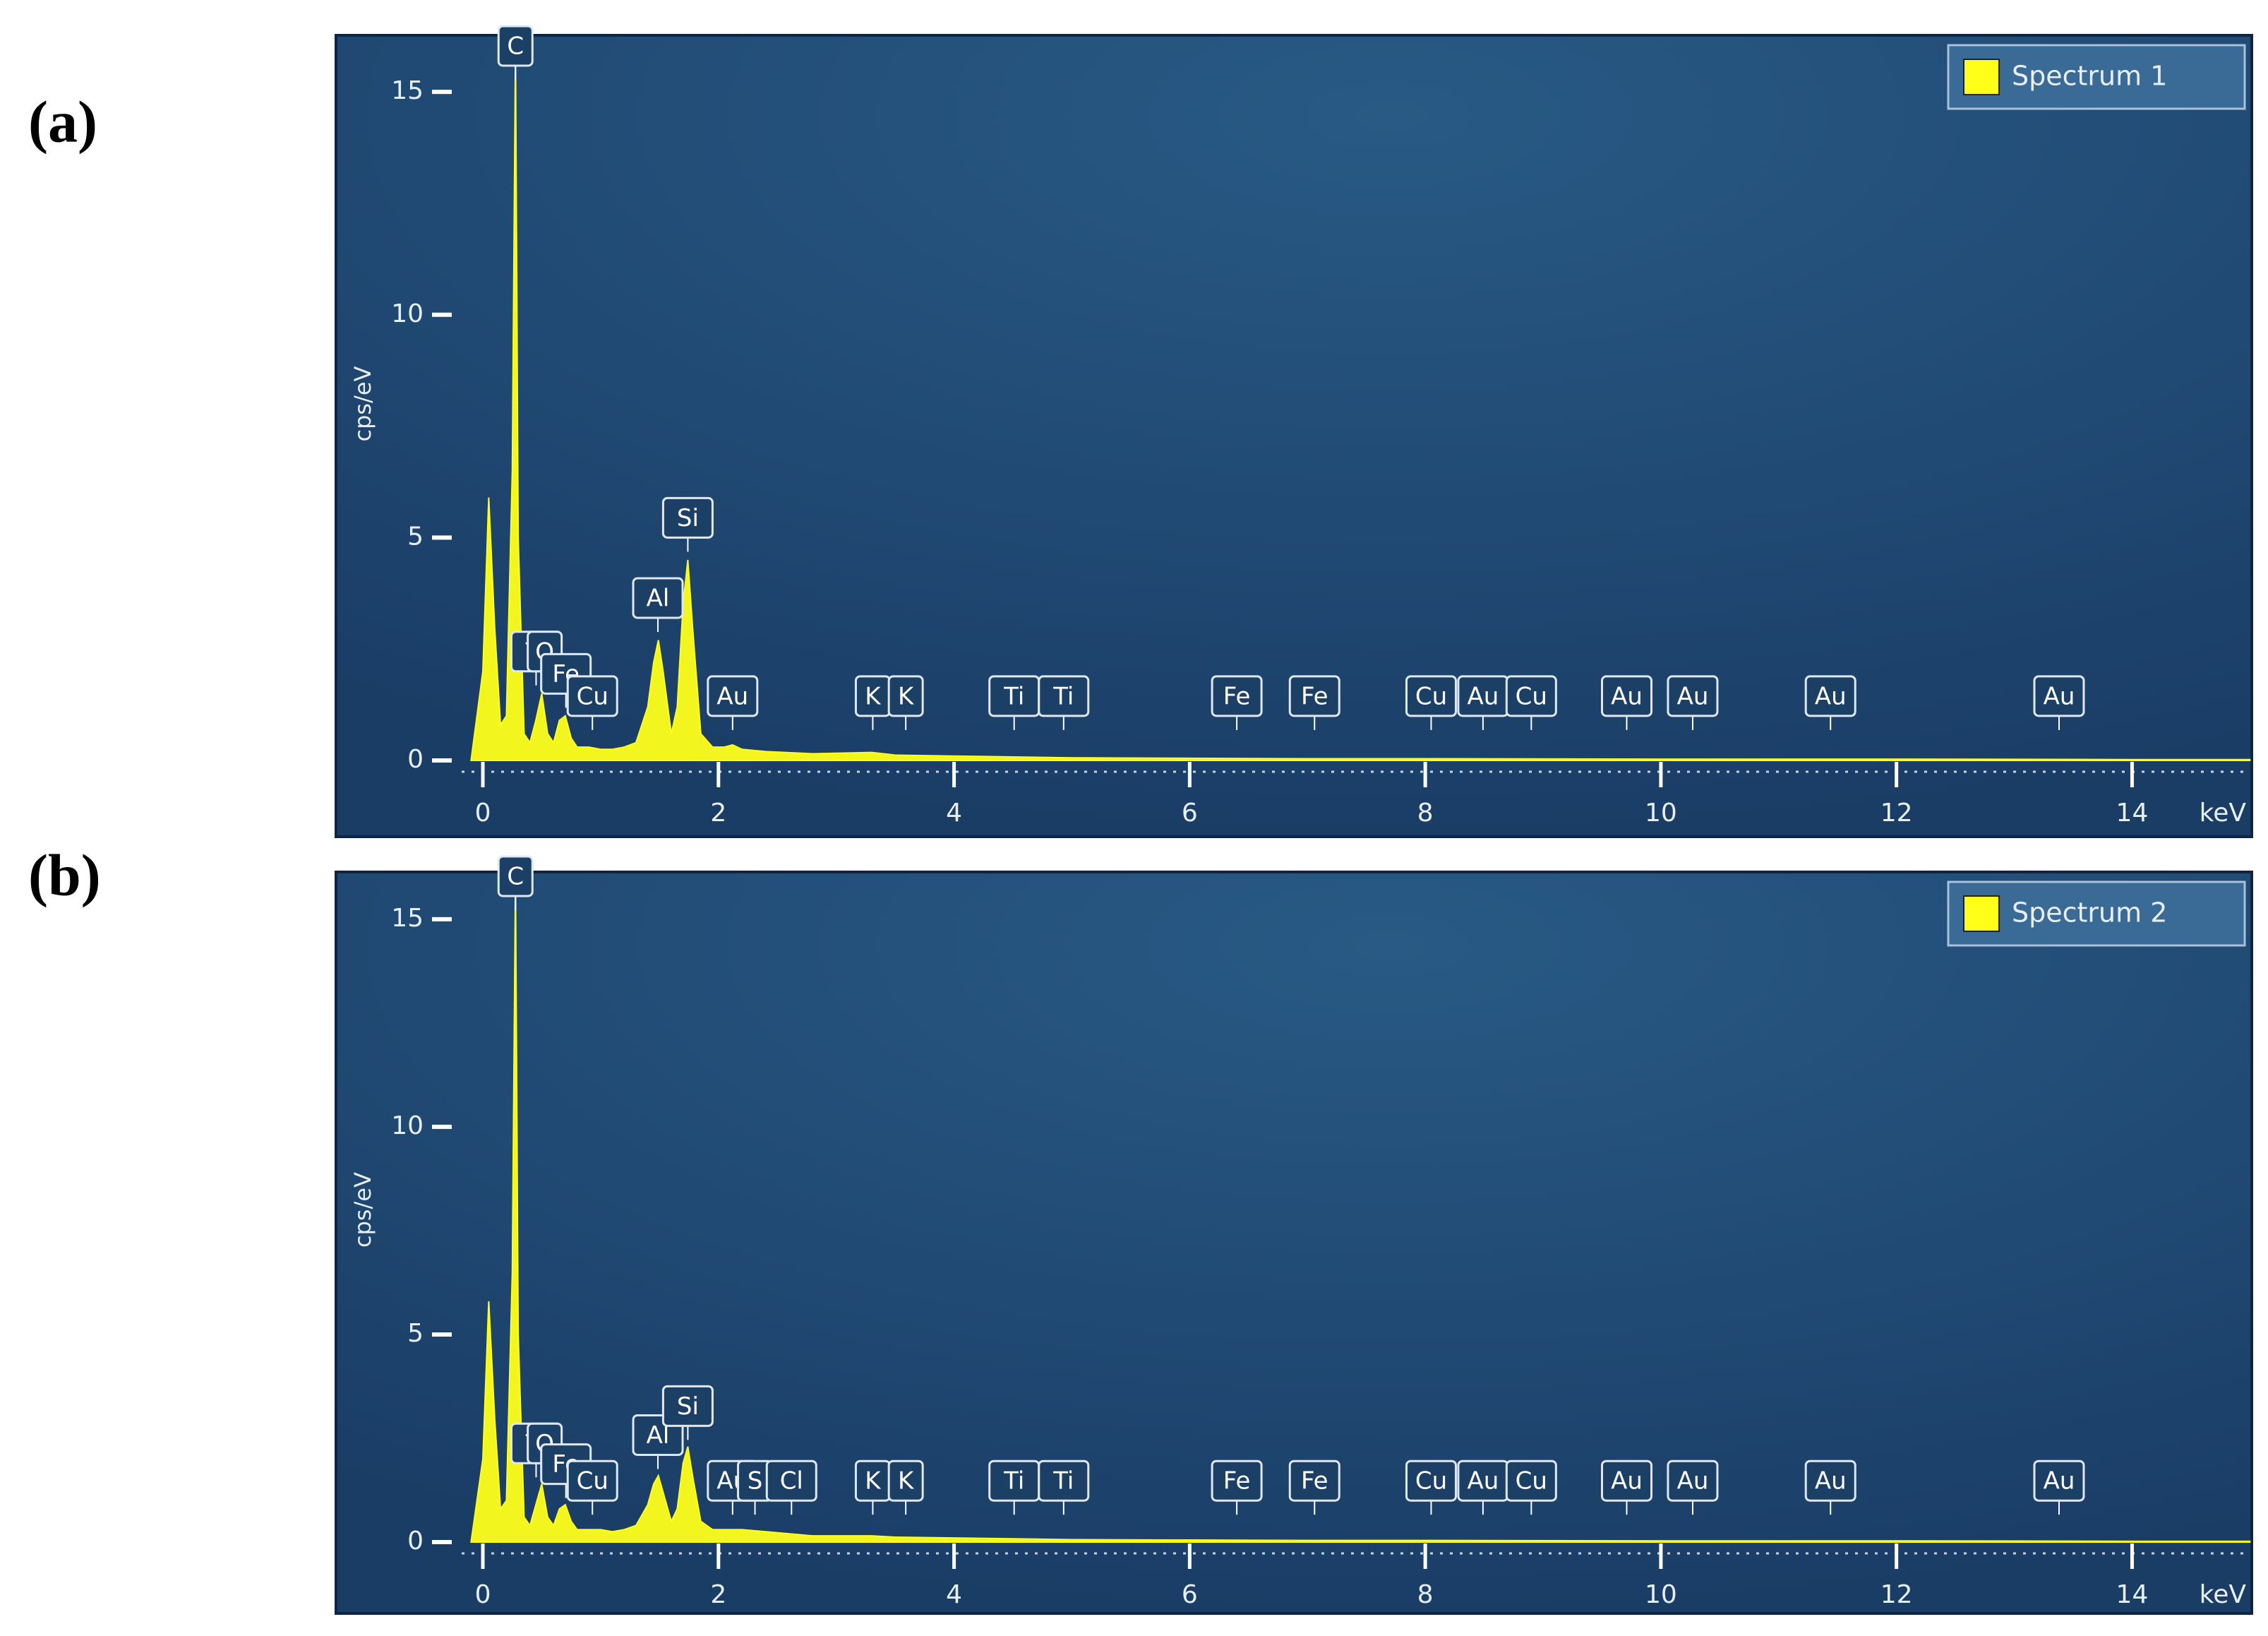 The width and height of the screenshot is (2268, 1636). I want to click on panel-label: (b), so click(64, 875).